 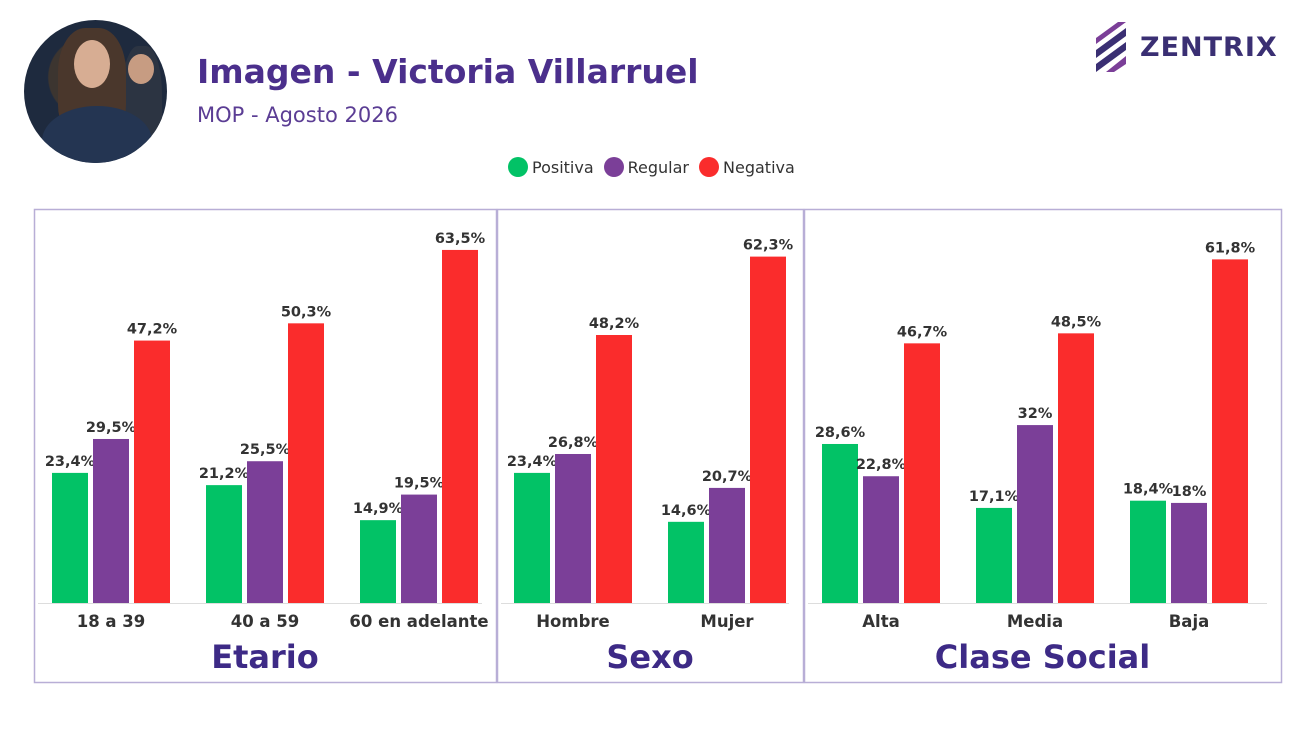 What do you see at coordinates (686, 562) in the screenshot?
I see `bar-sexo-1-positiva` at bounding box center [686, 562].